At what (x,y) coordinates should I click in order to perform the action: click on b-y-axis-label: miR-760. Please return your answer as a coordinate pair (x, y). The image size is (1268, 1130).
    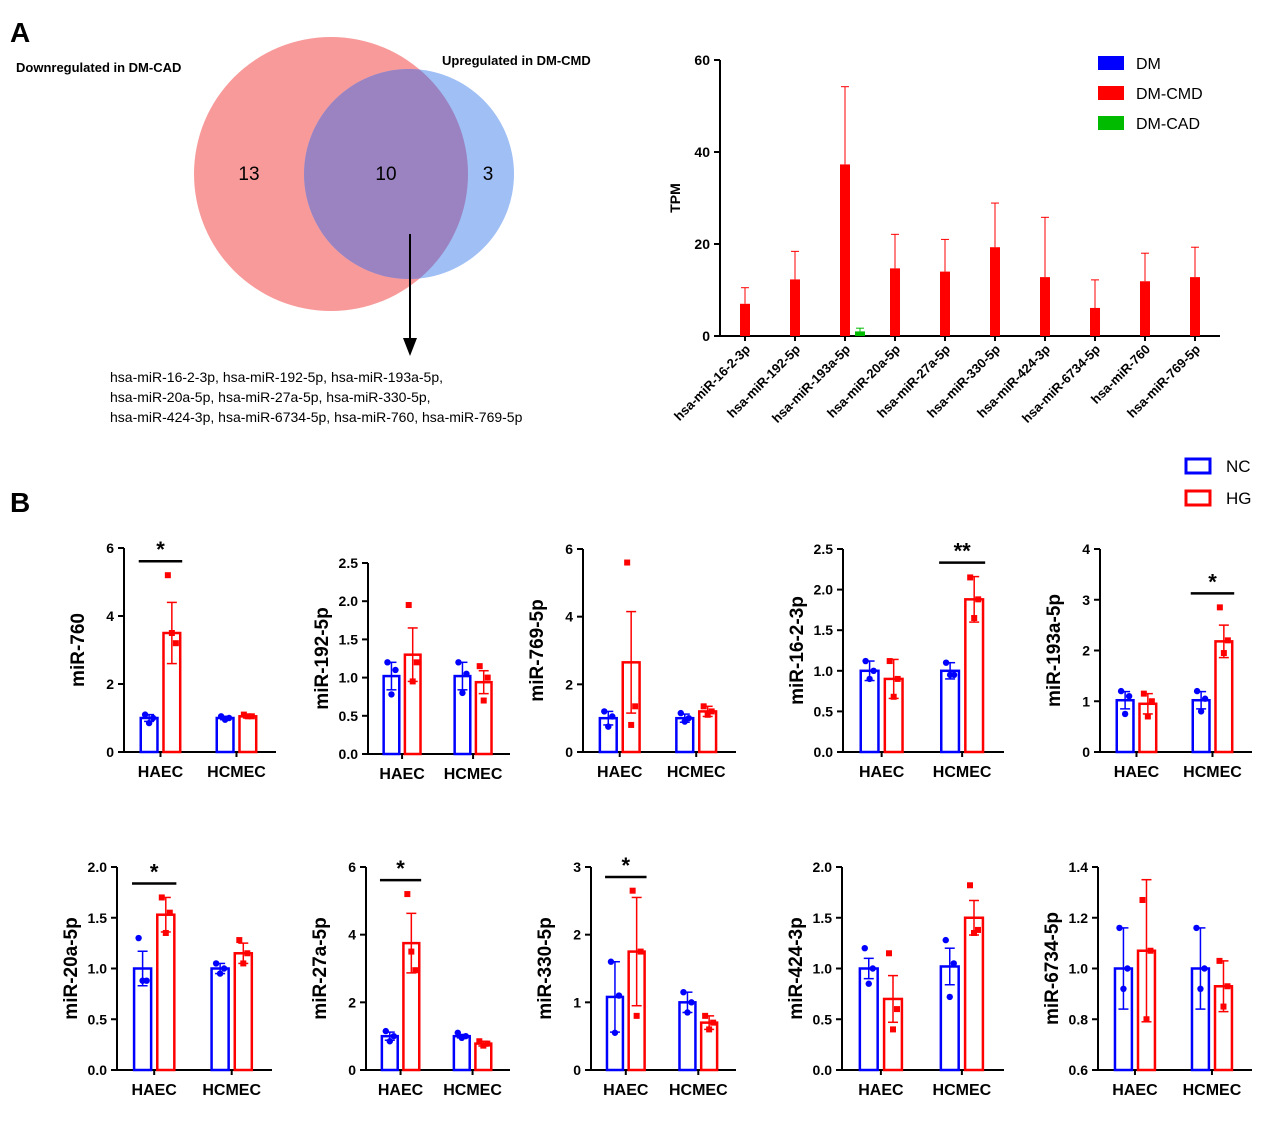
    Looking at the image, I should click on (78, 650).